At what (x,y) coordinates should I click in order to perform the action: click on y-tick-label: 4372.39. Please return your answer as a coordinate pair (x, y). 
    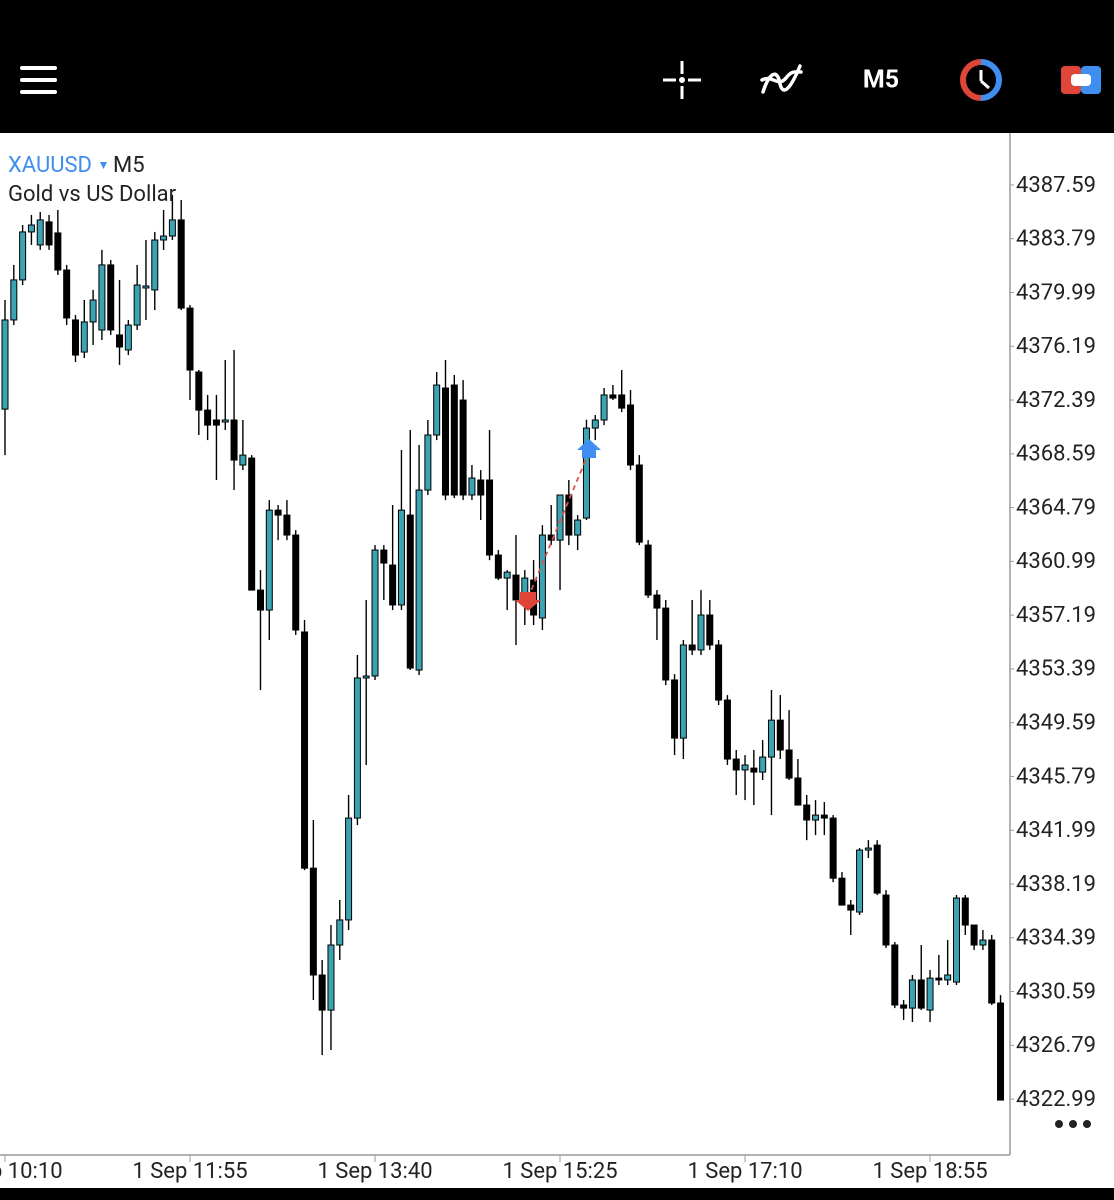
    Looking at the image, I should click on (1056, 400).